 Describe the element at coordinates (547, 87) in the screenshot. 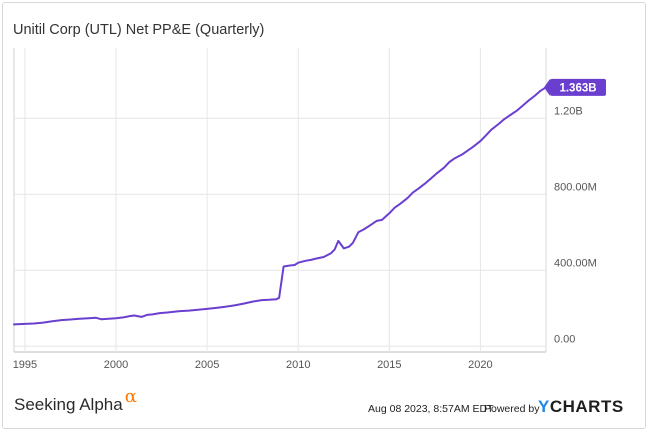

I see `marker-arrow` at that location.